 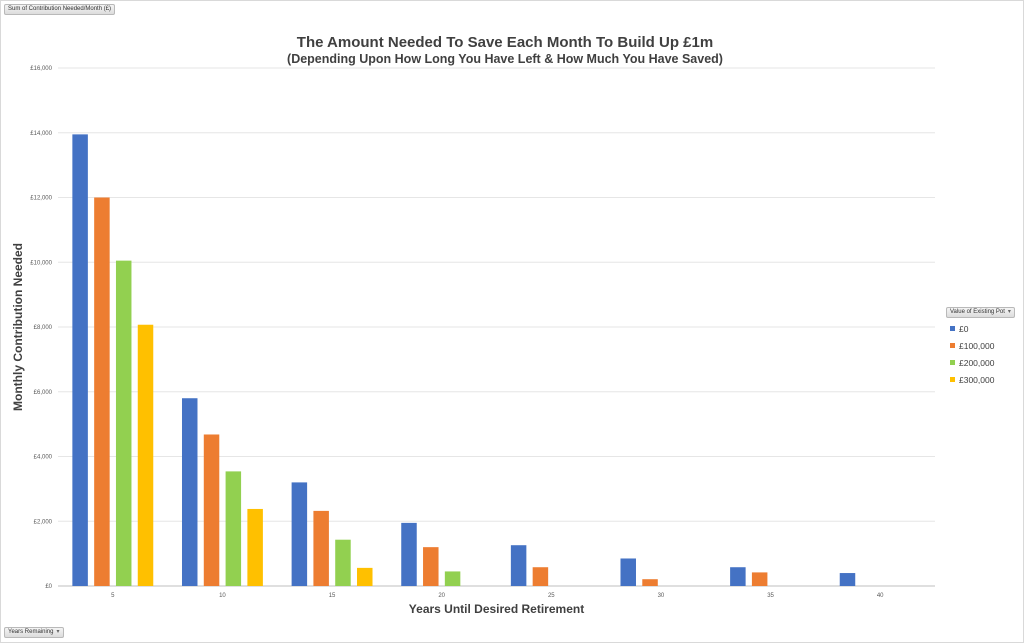 I want to click on x-tick-label: 5, so click(x=113, y=596).